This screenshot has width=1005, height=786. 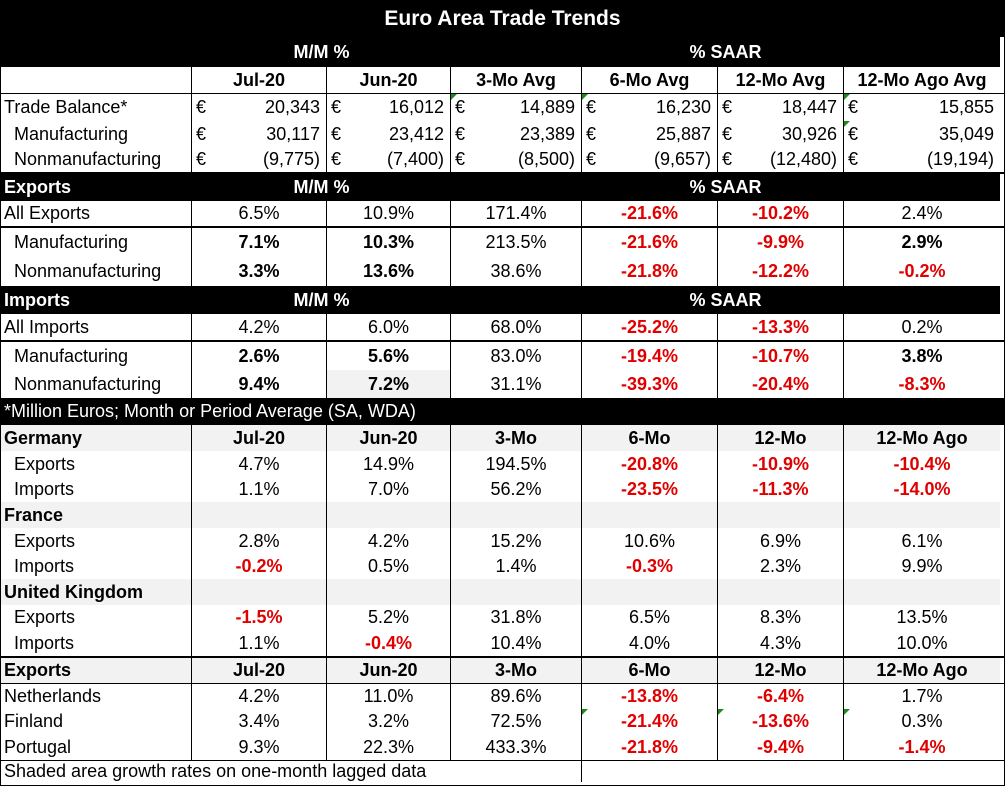 What do you see at coordinates (781, 617) in the screenshot?
I see `value-cell: 8.3%` at bounding box center [781, 617].